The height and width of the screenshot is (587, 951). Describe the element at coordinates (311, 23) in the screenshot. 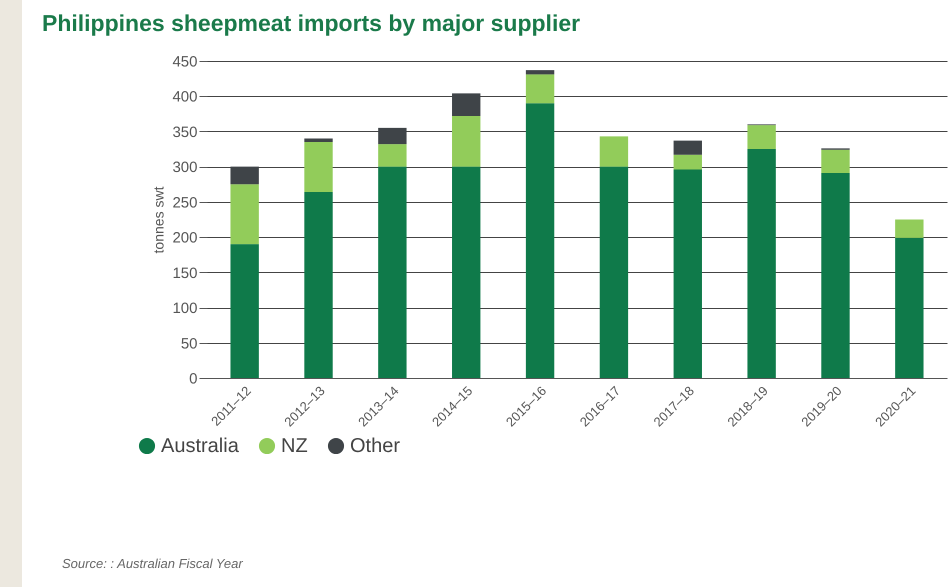

I see `chart-title: Philippines sheepmeat imports by major supplier` at that location.